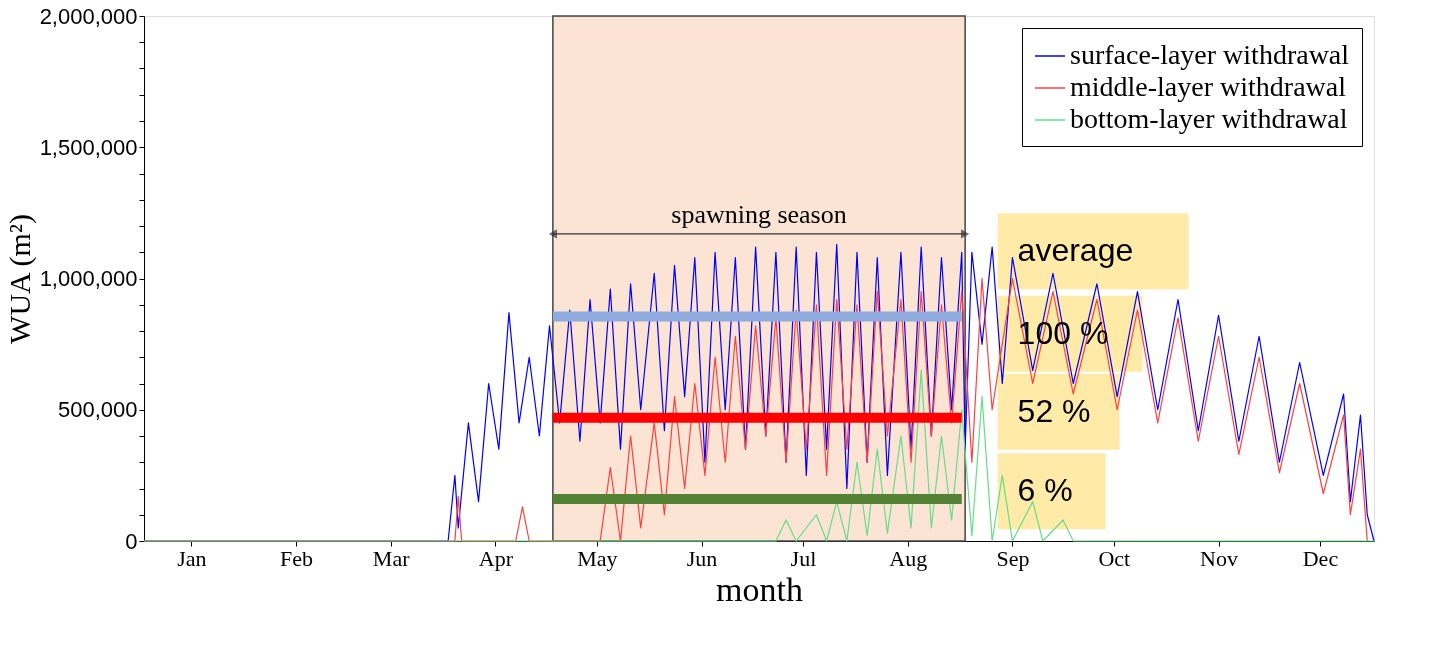 The height and width of the screenshot is (660, 1456). Describe the element at coordinates (1209, 118) in the screenshot. I see `legend-label: bottom-layer withdrawal` at that location.